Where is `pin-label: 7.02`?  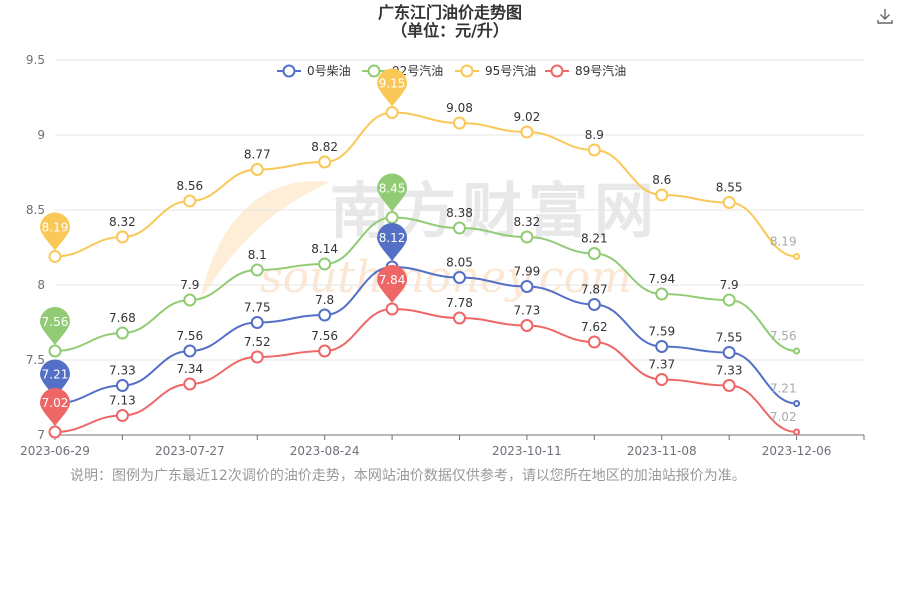 pin-label: 7.02 is located at coordinates (55, 403).